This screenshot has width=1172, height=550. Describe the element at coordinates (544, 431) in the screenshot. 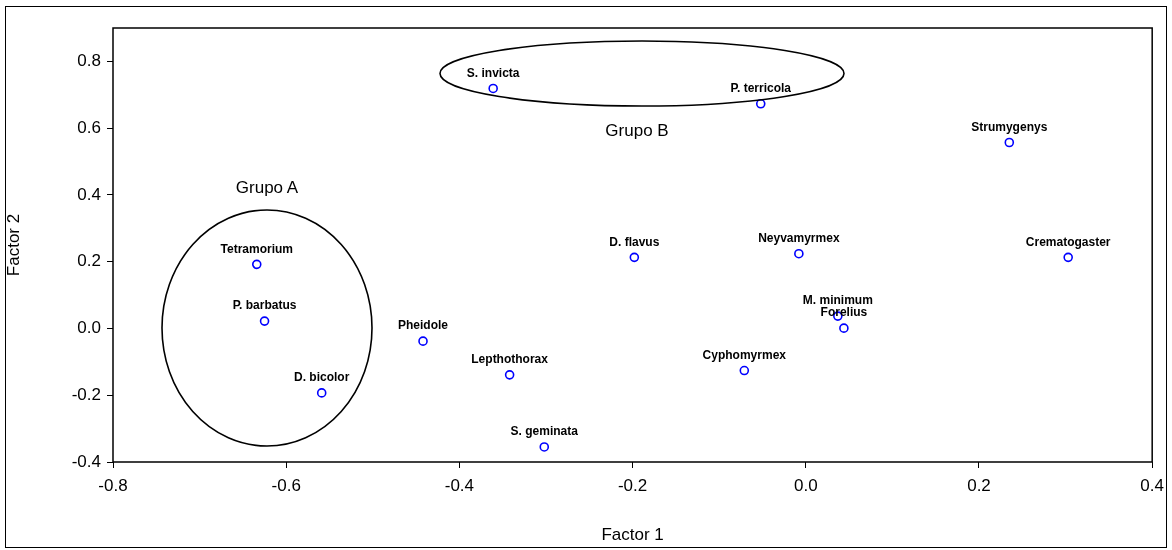

I see `annotation: S. geminata` at that location.